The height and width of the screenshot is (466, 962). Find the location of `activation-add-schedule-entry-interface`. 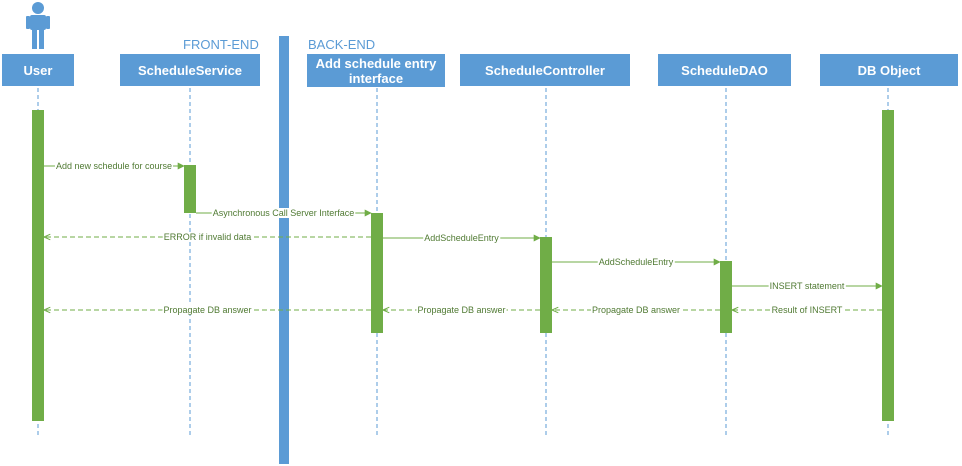

activation-add-schedule-entry-interface is located at coordinates (377, 273).